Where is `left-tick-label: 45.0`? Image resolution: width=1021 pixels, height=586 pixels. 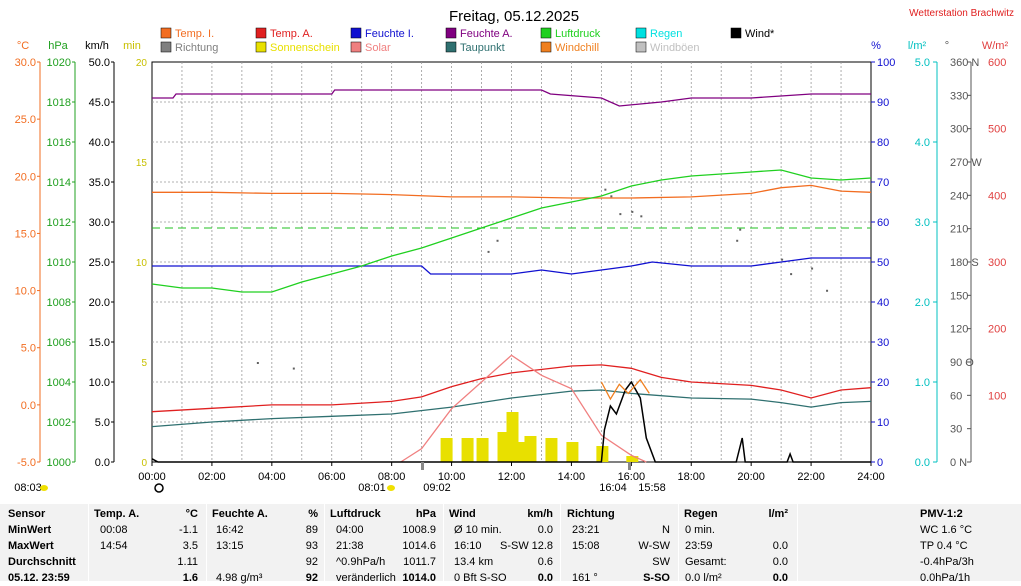 left-tick-label: 45.0 is located at coordinates (99, 103).